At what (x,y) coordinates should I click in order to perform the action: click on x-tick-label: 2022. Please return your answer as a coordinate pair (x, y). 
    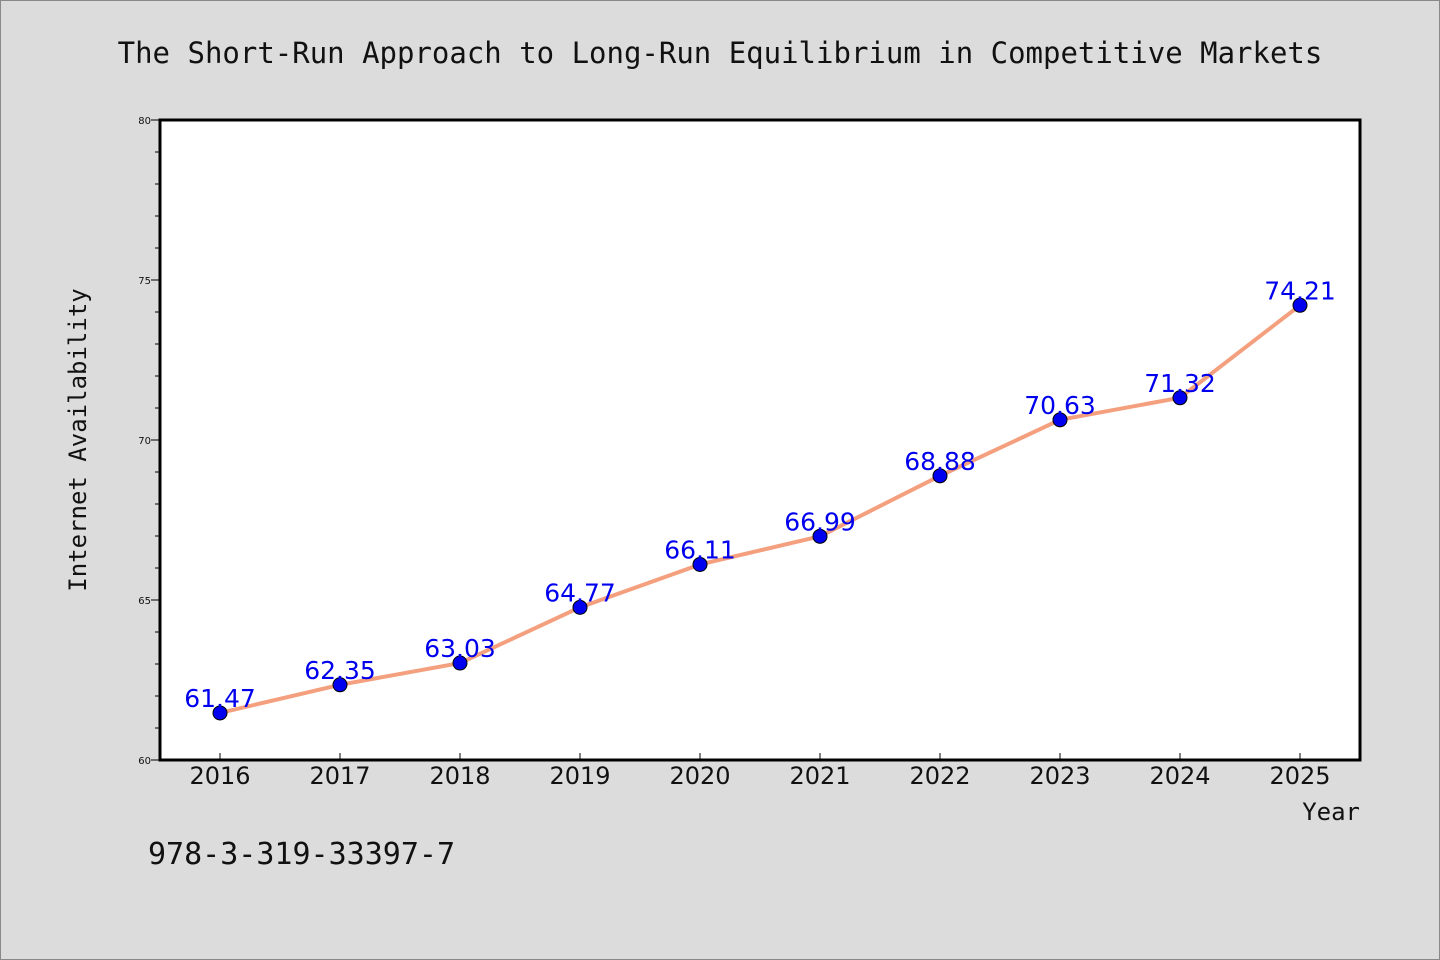
    Looking at the image, I should click on (939, 776).